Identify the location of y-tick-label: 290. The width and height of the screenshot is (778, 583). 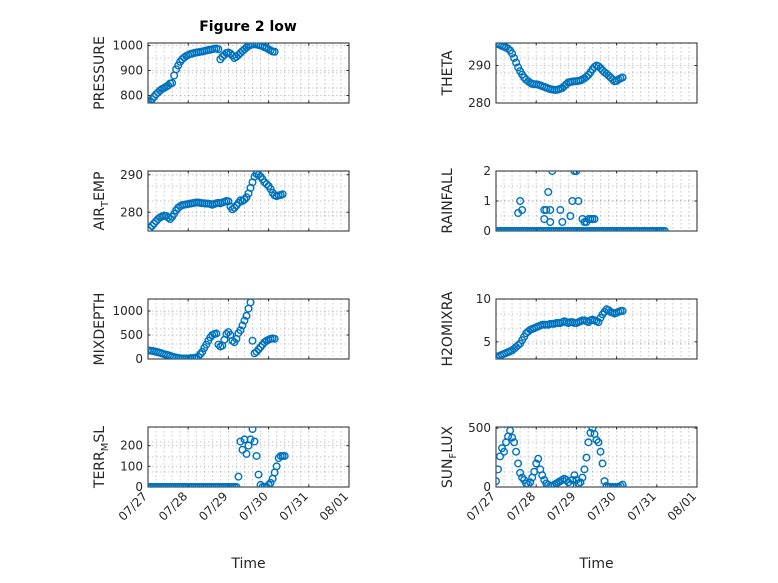
(479, 66).